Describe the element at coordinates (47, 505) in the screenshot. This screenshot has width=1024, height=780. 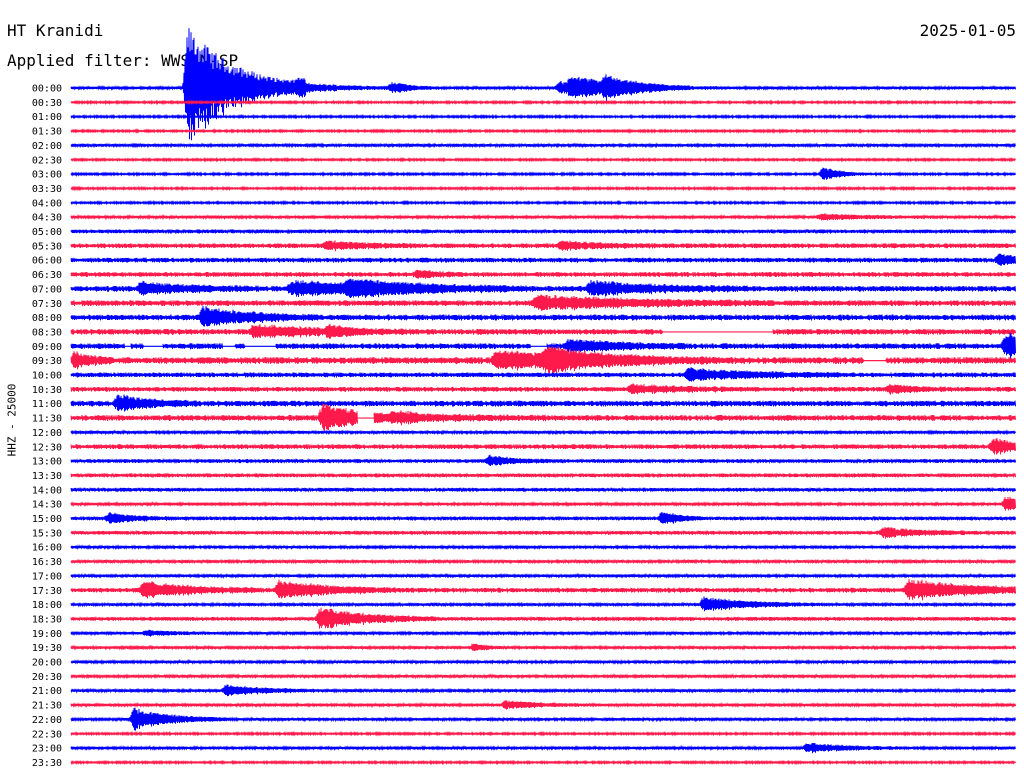
I see `row-label-1430: 14:30` at that location.